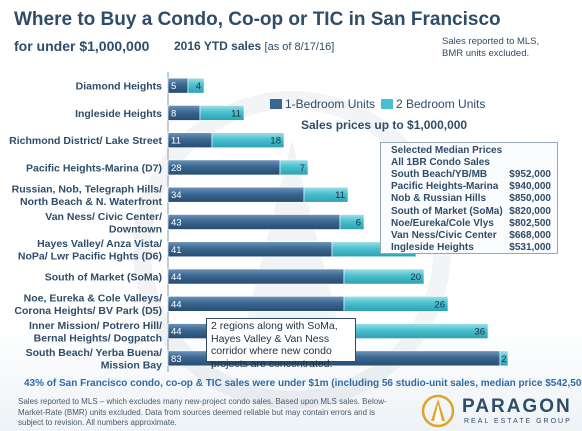 The height and width of the screenshot is (431, 582). What do you see at coordinates (176, 168) in the screenshot?
I see `data-label-1br: 28` at bounding box center [176, 168].